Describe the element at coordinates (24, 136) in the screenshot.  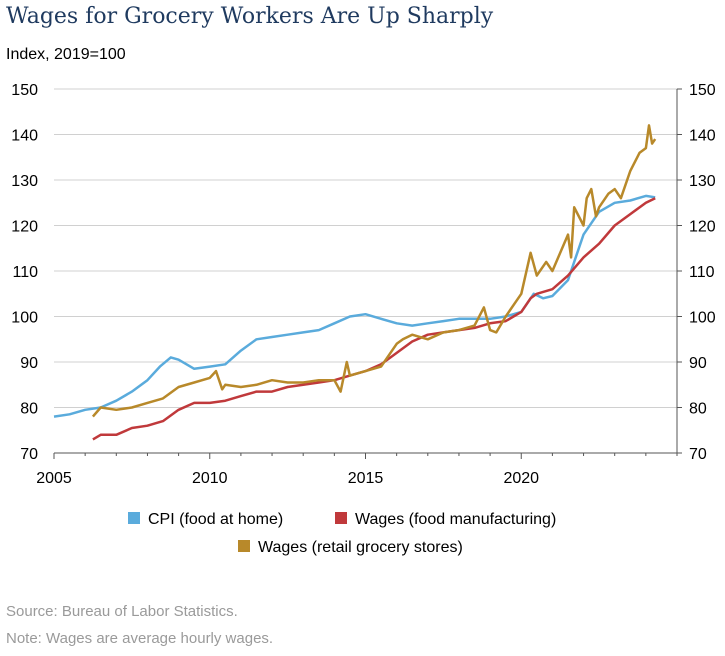
I see `y-tick-label-left: 140` at that location.